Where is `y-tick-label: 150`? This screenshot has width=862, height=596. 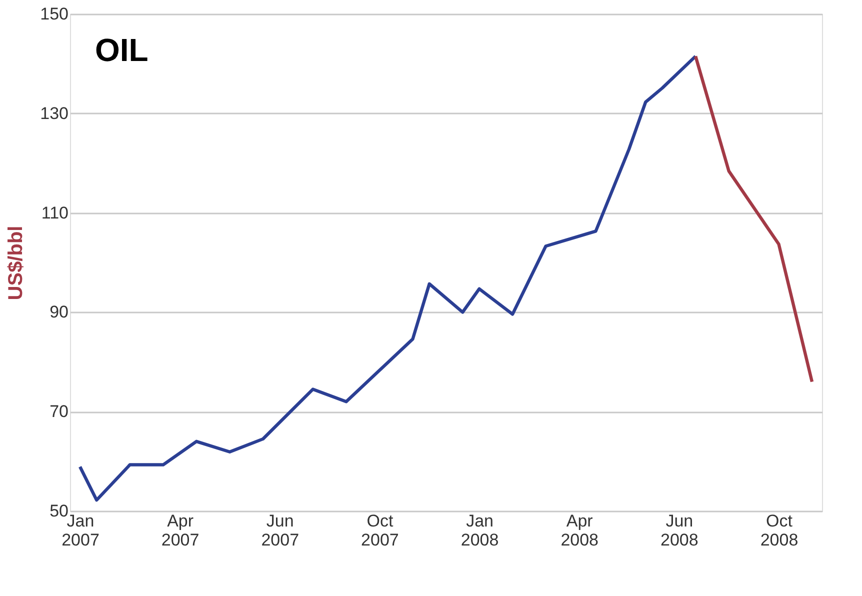 y-tick-label: 150 is located at coordinates (54, 14).